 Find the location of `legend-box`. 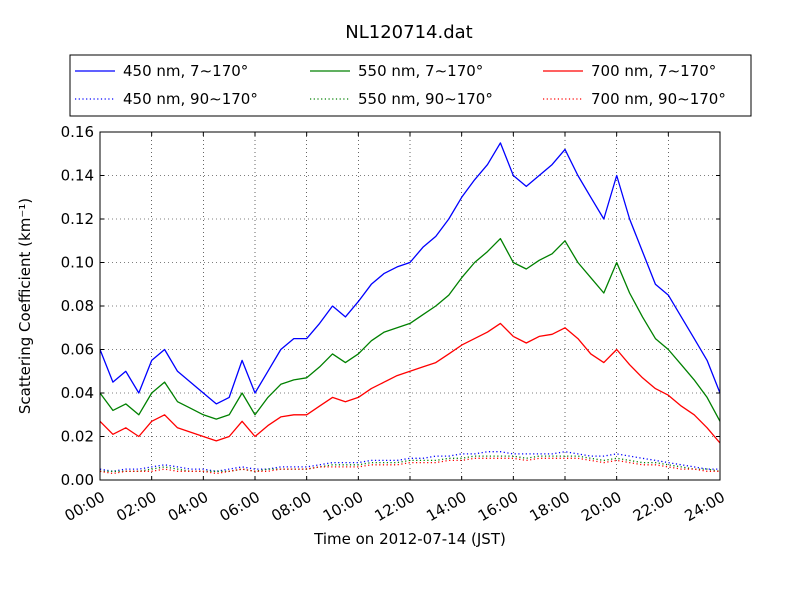

legend-box is located at coordinates (410, 85).